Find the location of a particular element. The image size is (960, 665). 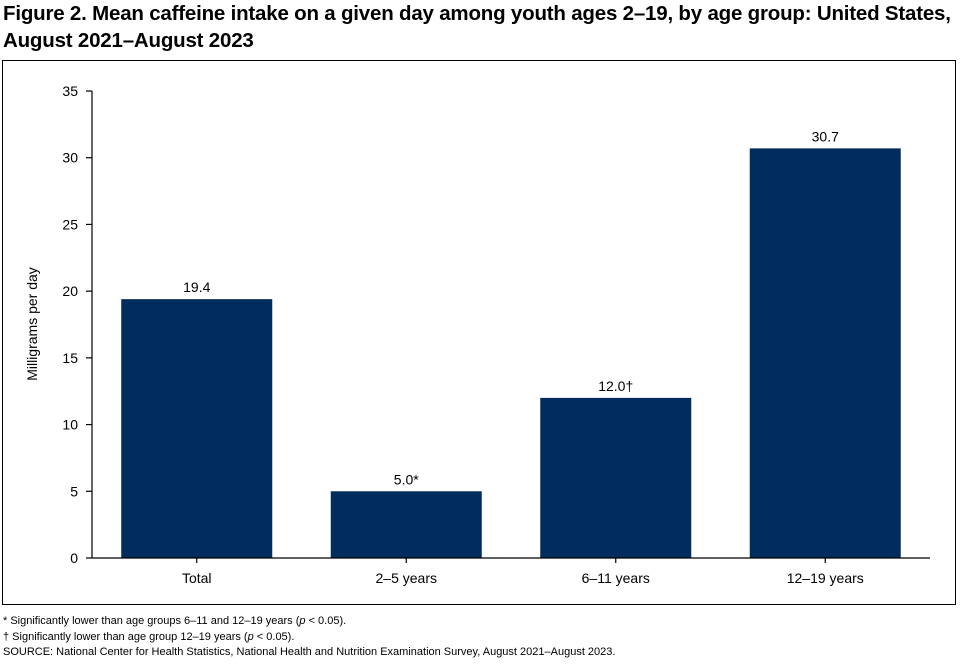

y-tick-label: 10 is located at coordinates (70, 425).